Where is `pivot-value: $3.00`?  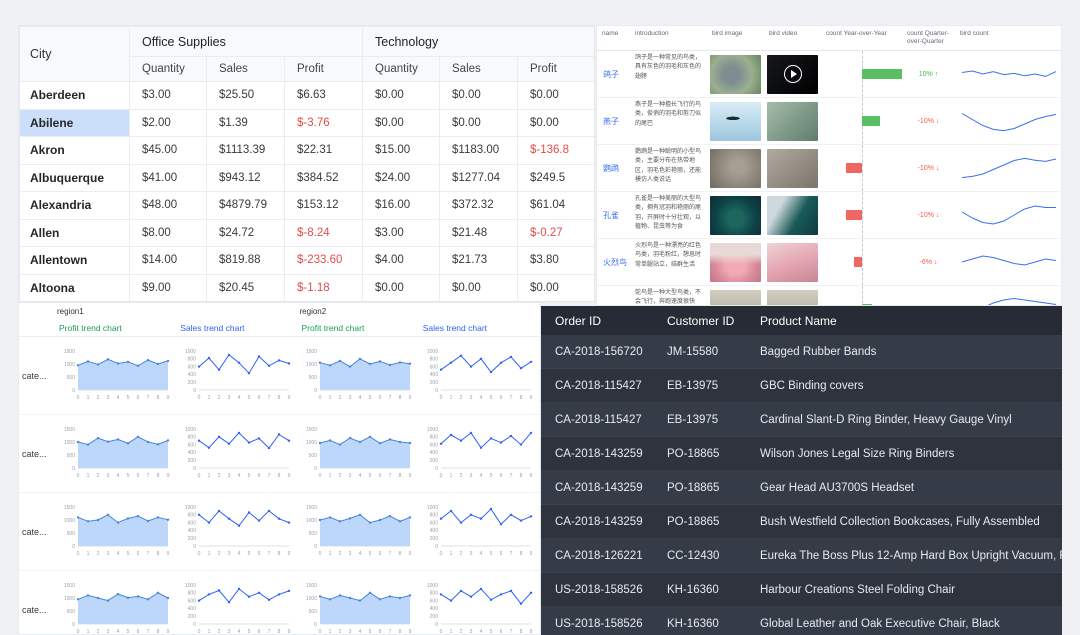
pivot-value: $3.00 is located at coordinates (401, 232).